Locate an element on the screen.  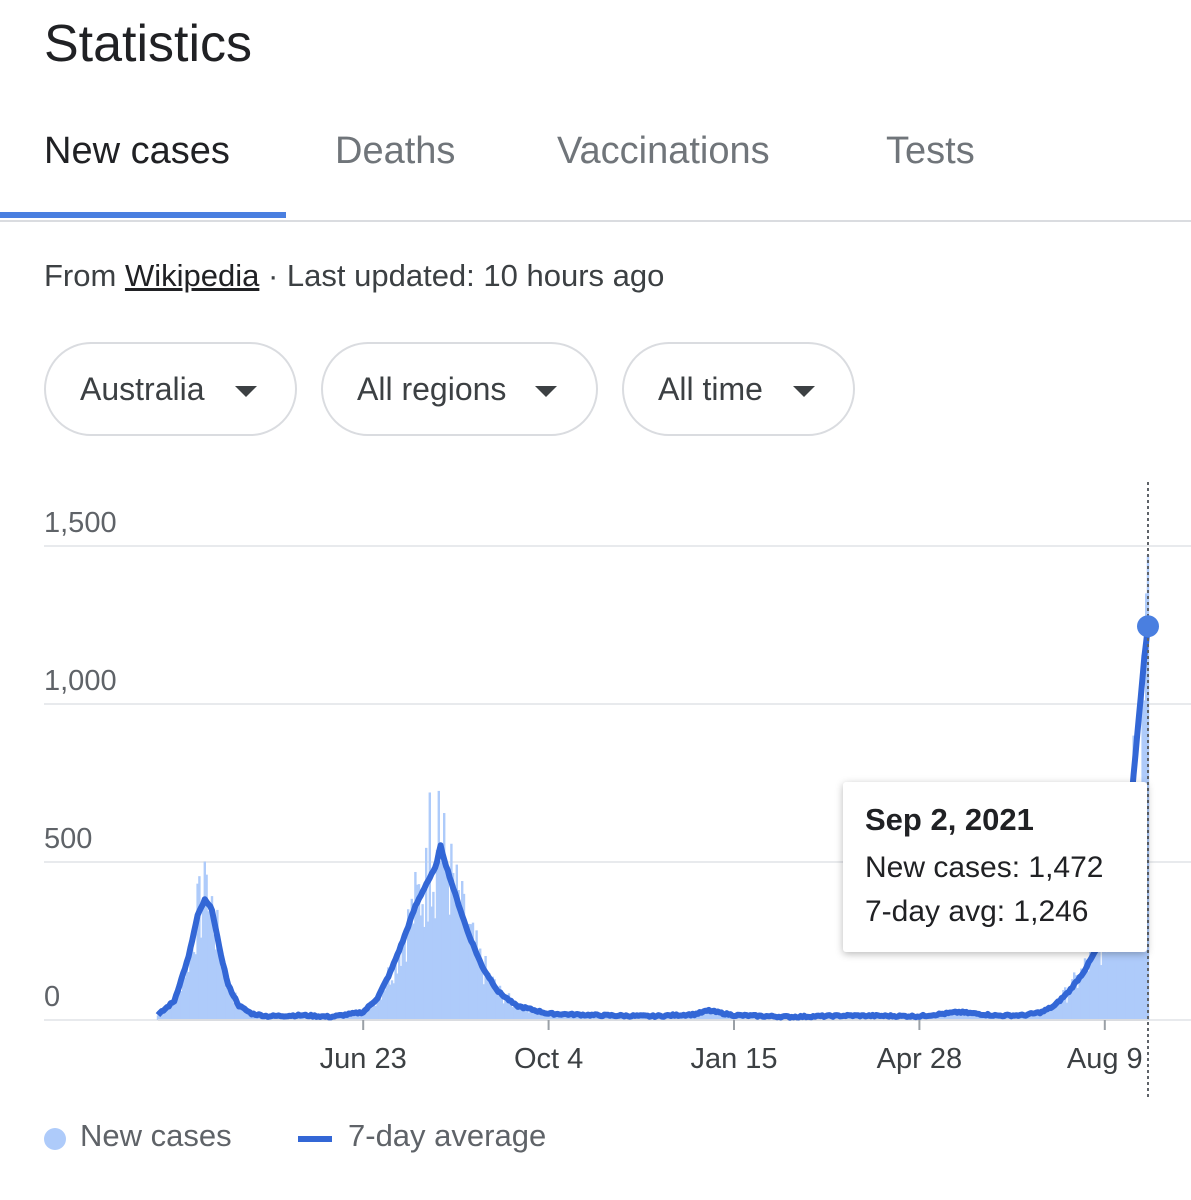
y-tick-label: 0 is located at coordinates (52, 997).